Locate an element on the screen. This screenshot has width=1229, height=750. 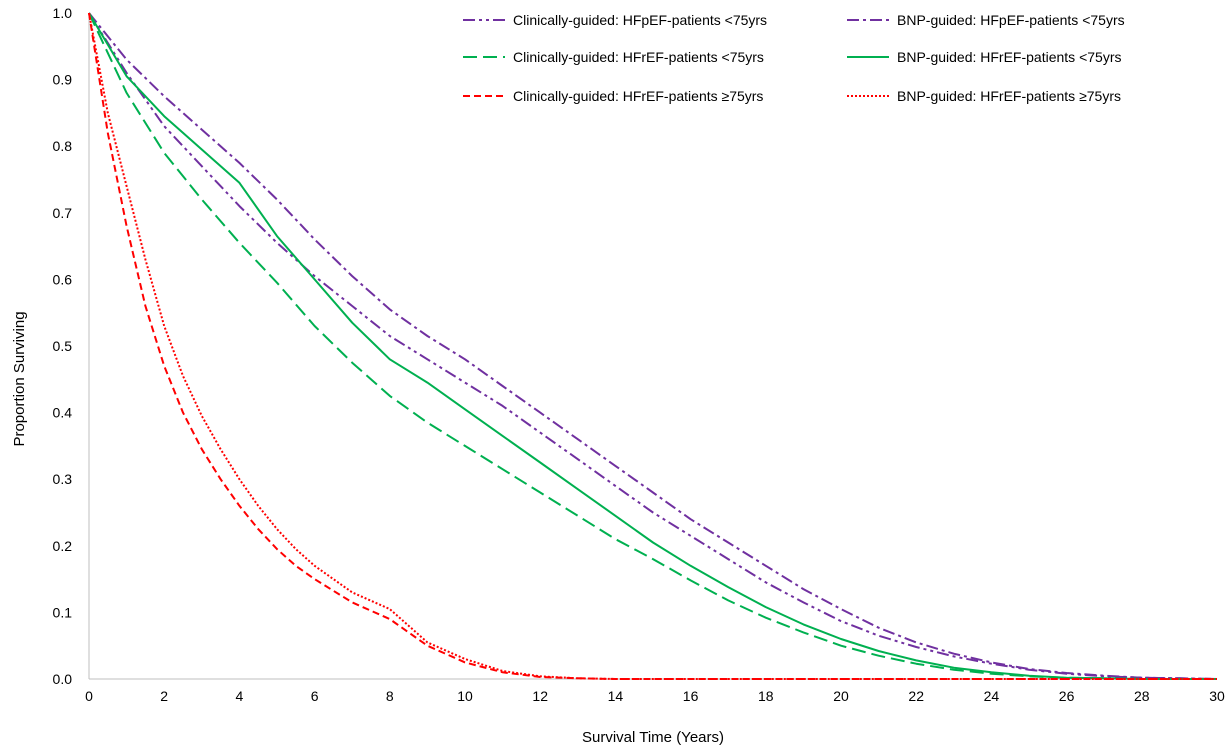
x-tick-label: 2 is located at coordinates (164, 696).